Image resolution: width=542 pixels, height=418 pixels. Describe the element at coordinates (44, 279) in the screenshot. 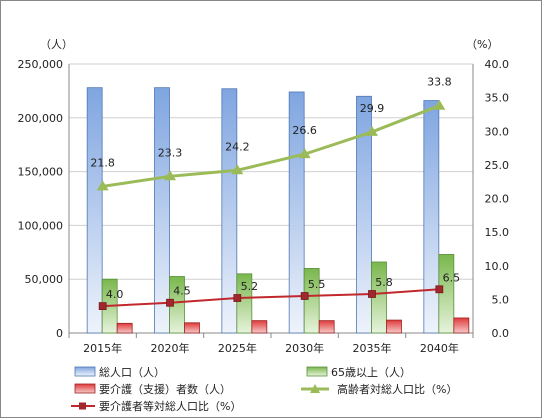

I see `left-tick-label: 50,000` at that location.